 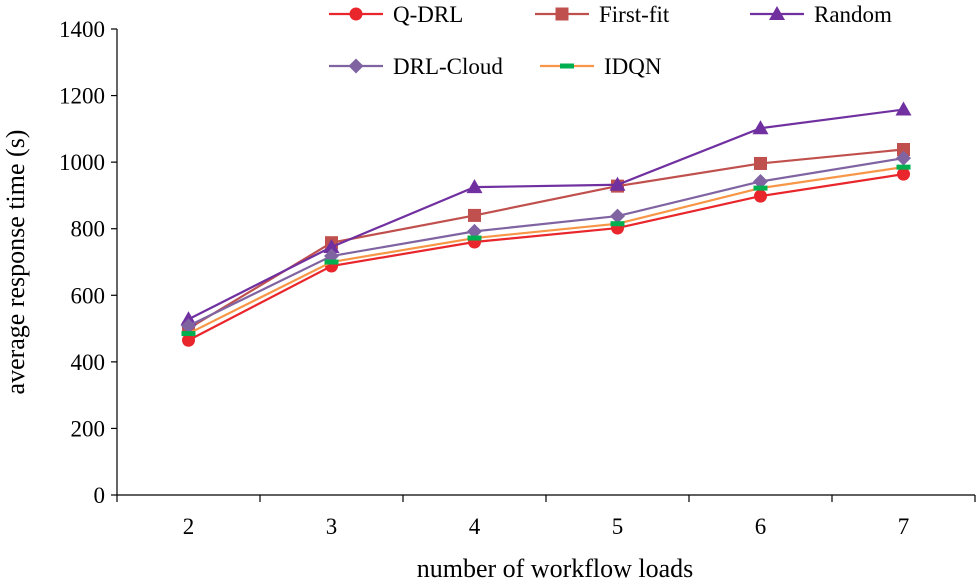 I want to click on legend: Q-DRL First-fit Random DRL-Cloud IDQN, so click(x=610, y=40).